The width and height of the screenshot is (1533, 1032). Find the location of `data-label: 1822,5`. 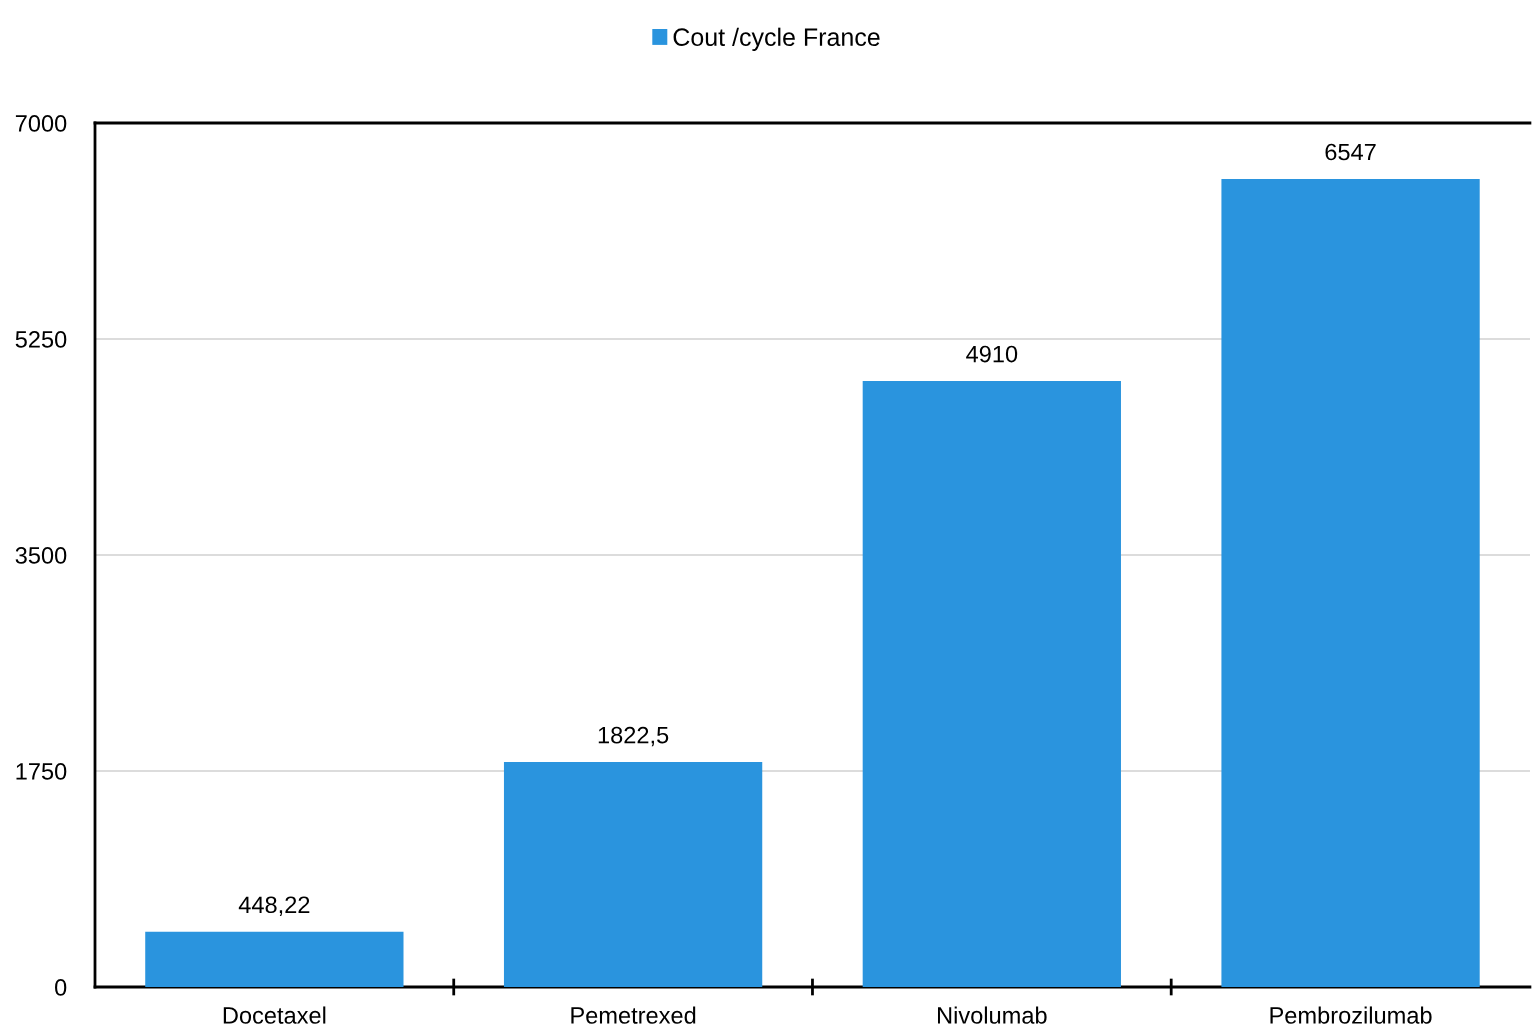

data-label: 1822,5 is located at coordinates (633, 736).